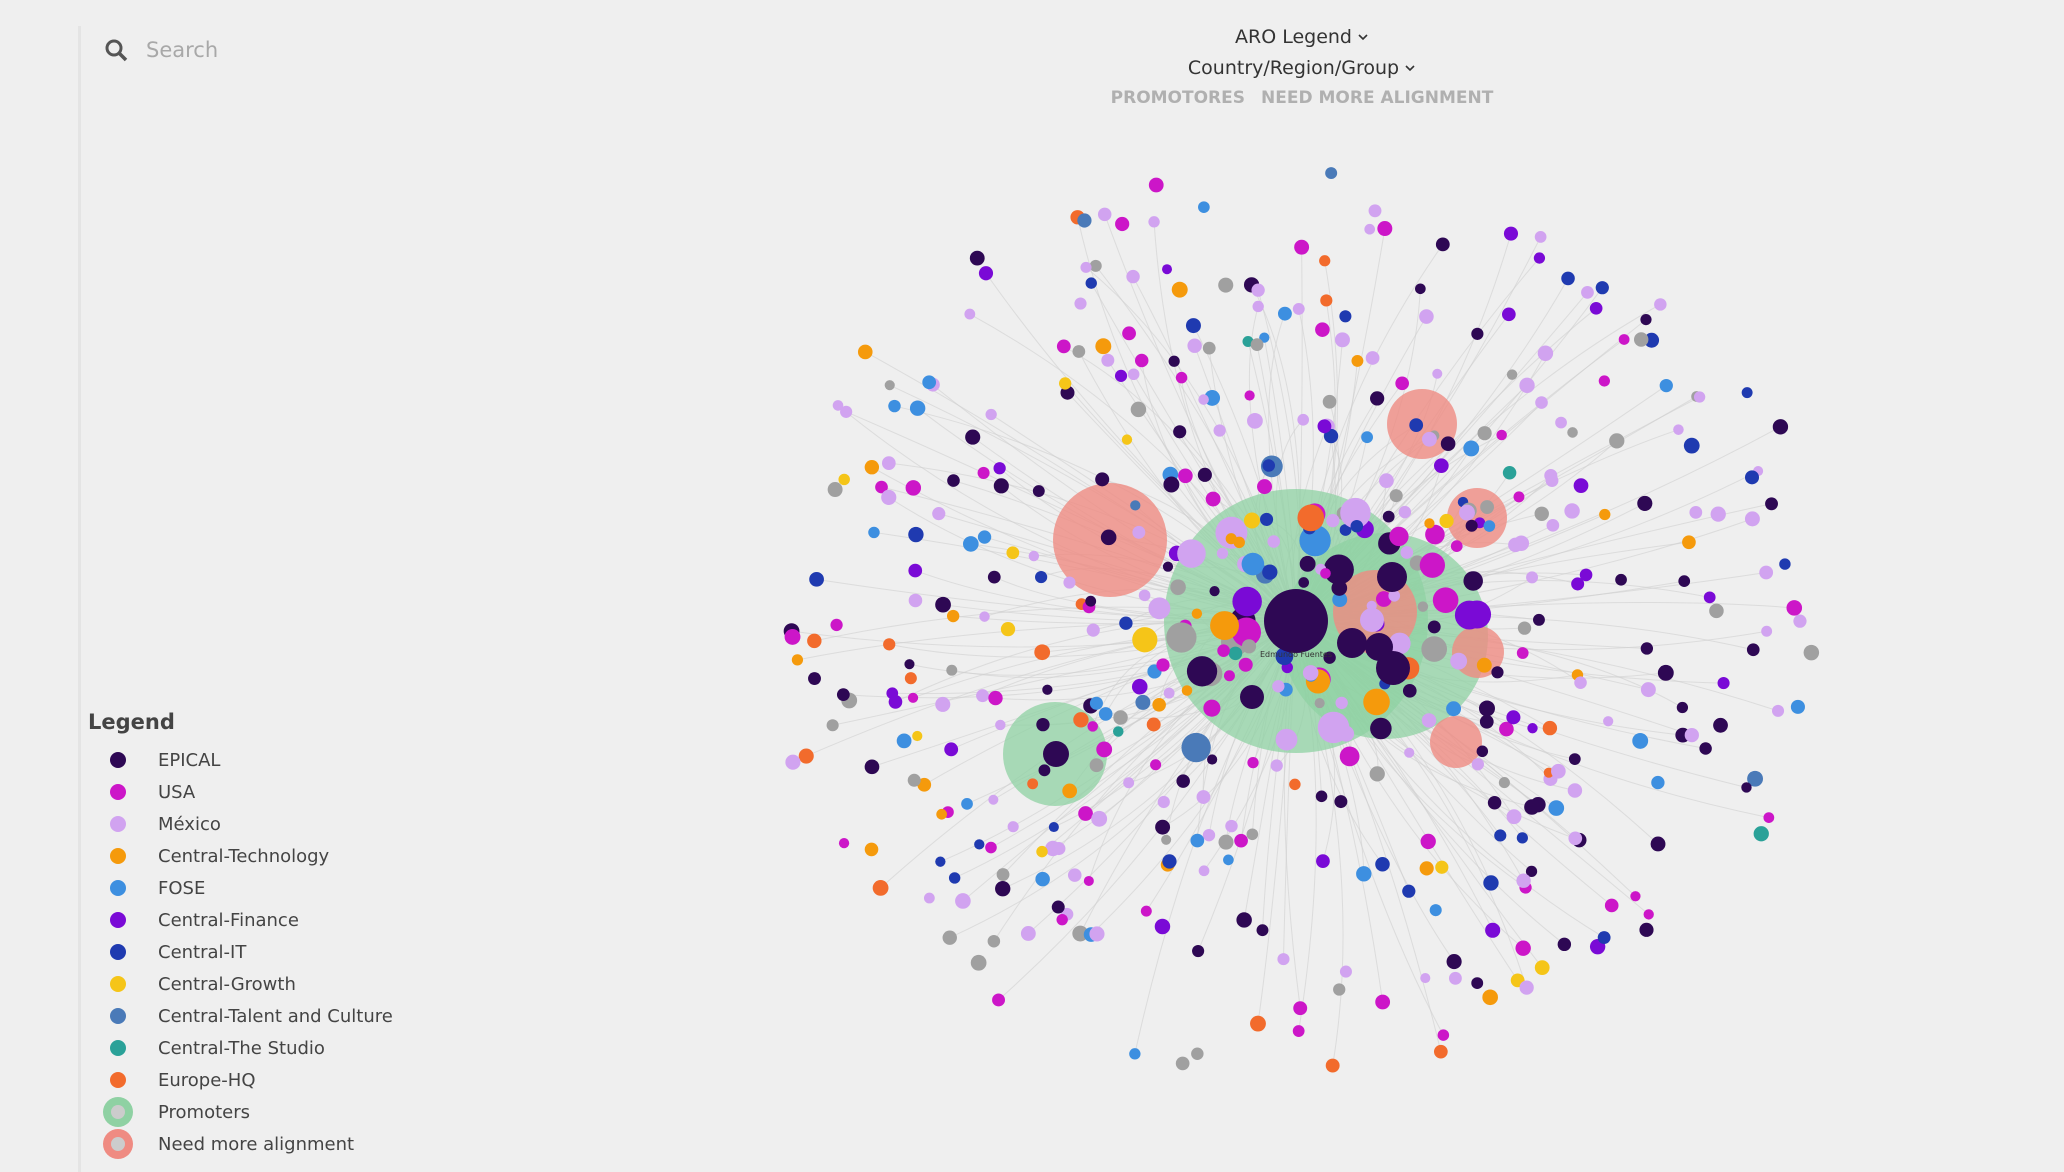  I want to click on legend-item: FOSE, so click(240, 888).